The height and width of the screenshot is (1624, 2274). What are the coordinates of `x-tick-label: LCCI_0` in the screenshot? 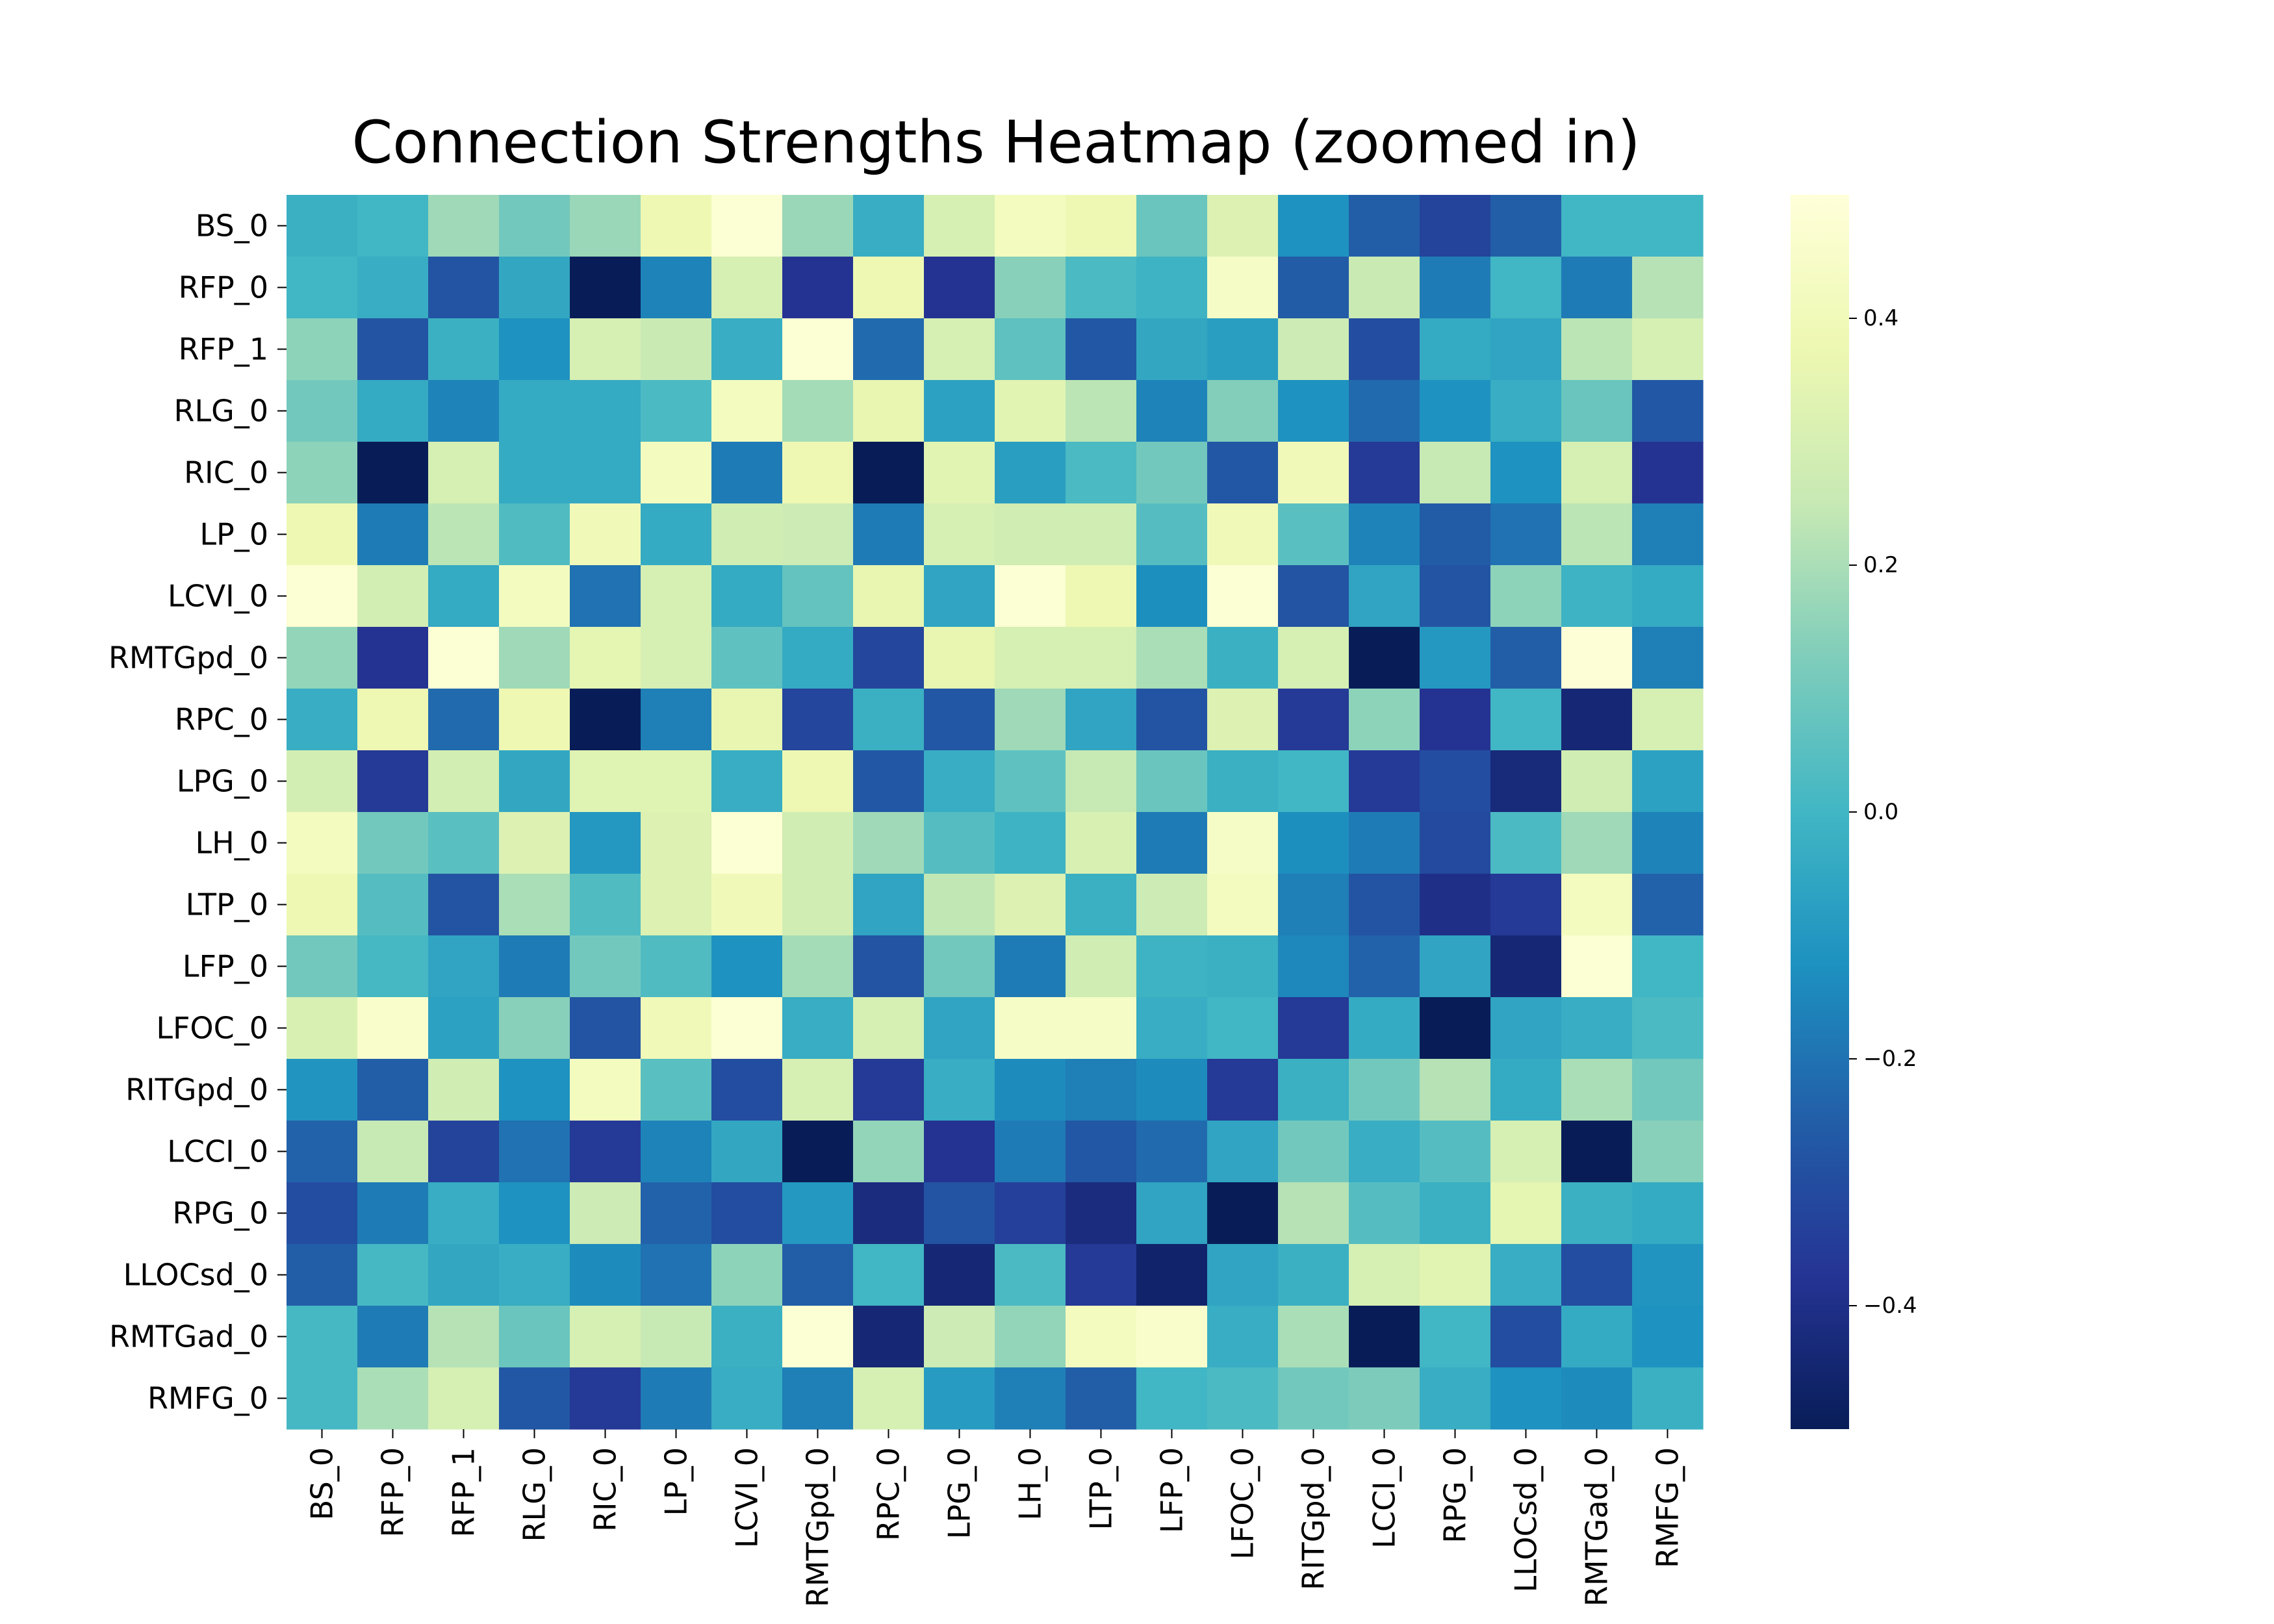 It's located at (1384, 1498).